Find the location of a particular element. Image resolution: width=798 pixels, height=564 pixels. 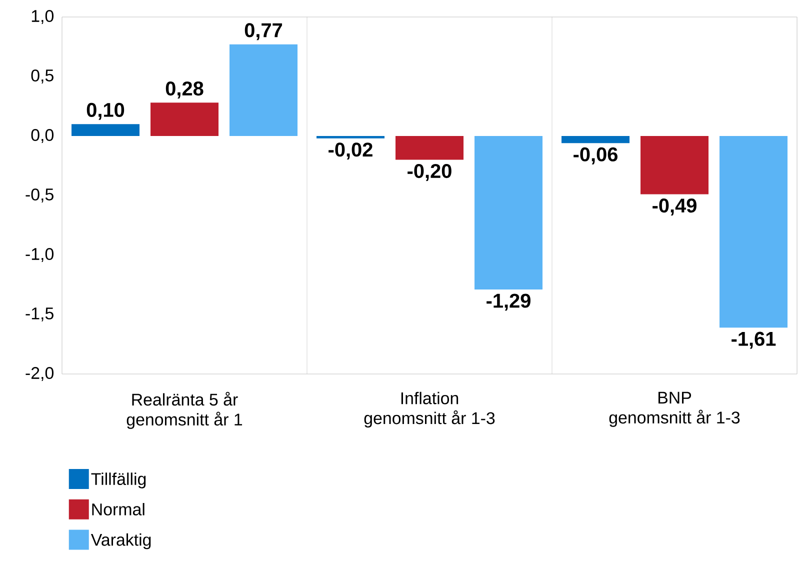

data-label: -0,20 is located at coordinates (430, 172).